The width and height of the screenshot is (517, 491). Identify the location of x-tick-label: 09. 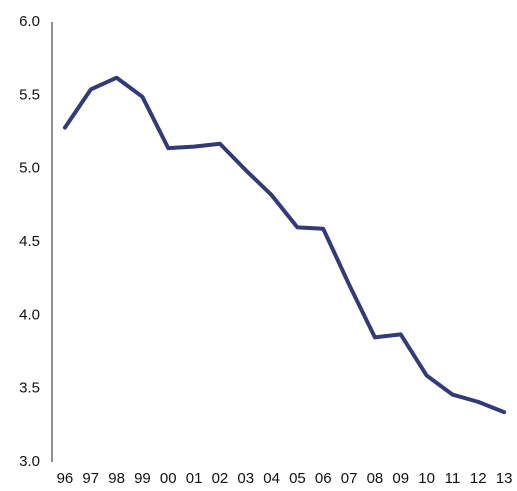
(400, 478).